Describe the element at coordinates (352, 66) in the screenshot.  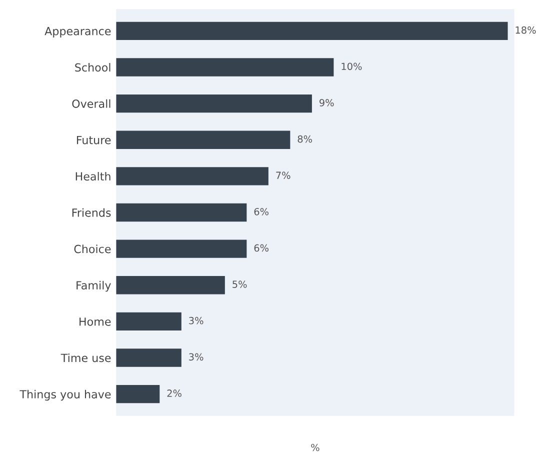
I see `data-label: 10%` at that location.